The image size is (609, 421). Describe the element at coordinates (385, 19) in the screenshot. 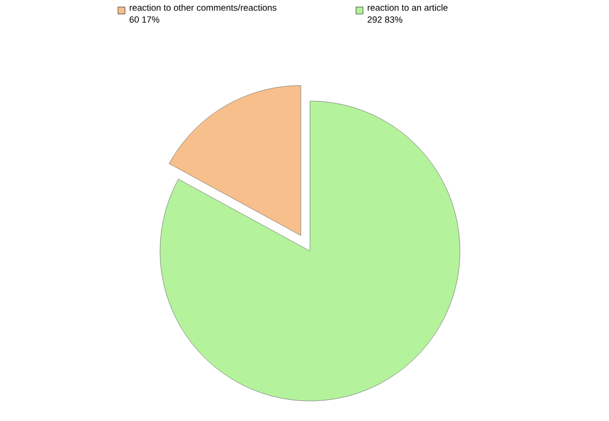

I see `data-label: 292 83%` at that location.